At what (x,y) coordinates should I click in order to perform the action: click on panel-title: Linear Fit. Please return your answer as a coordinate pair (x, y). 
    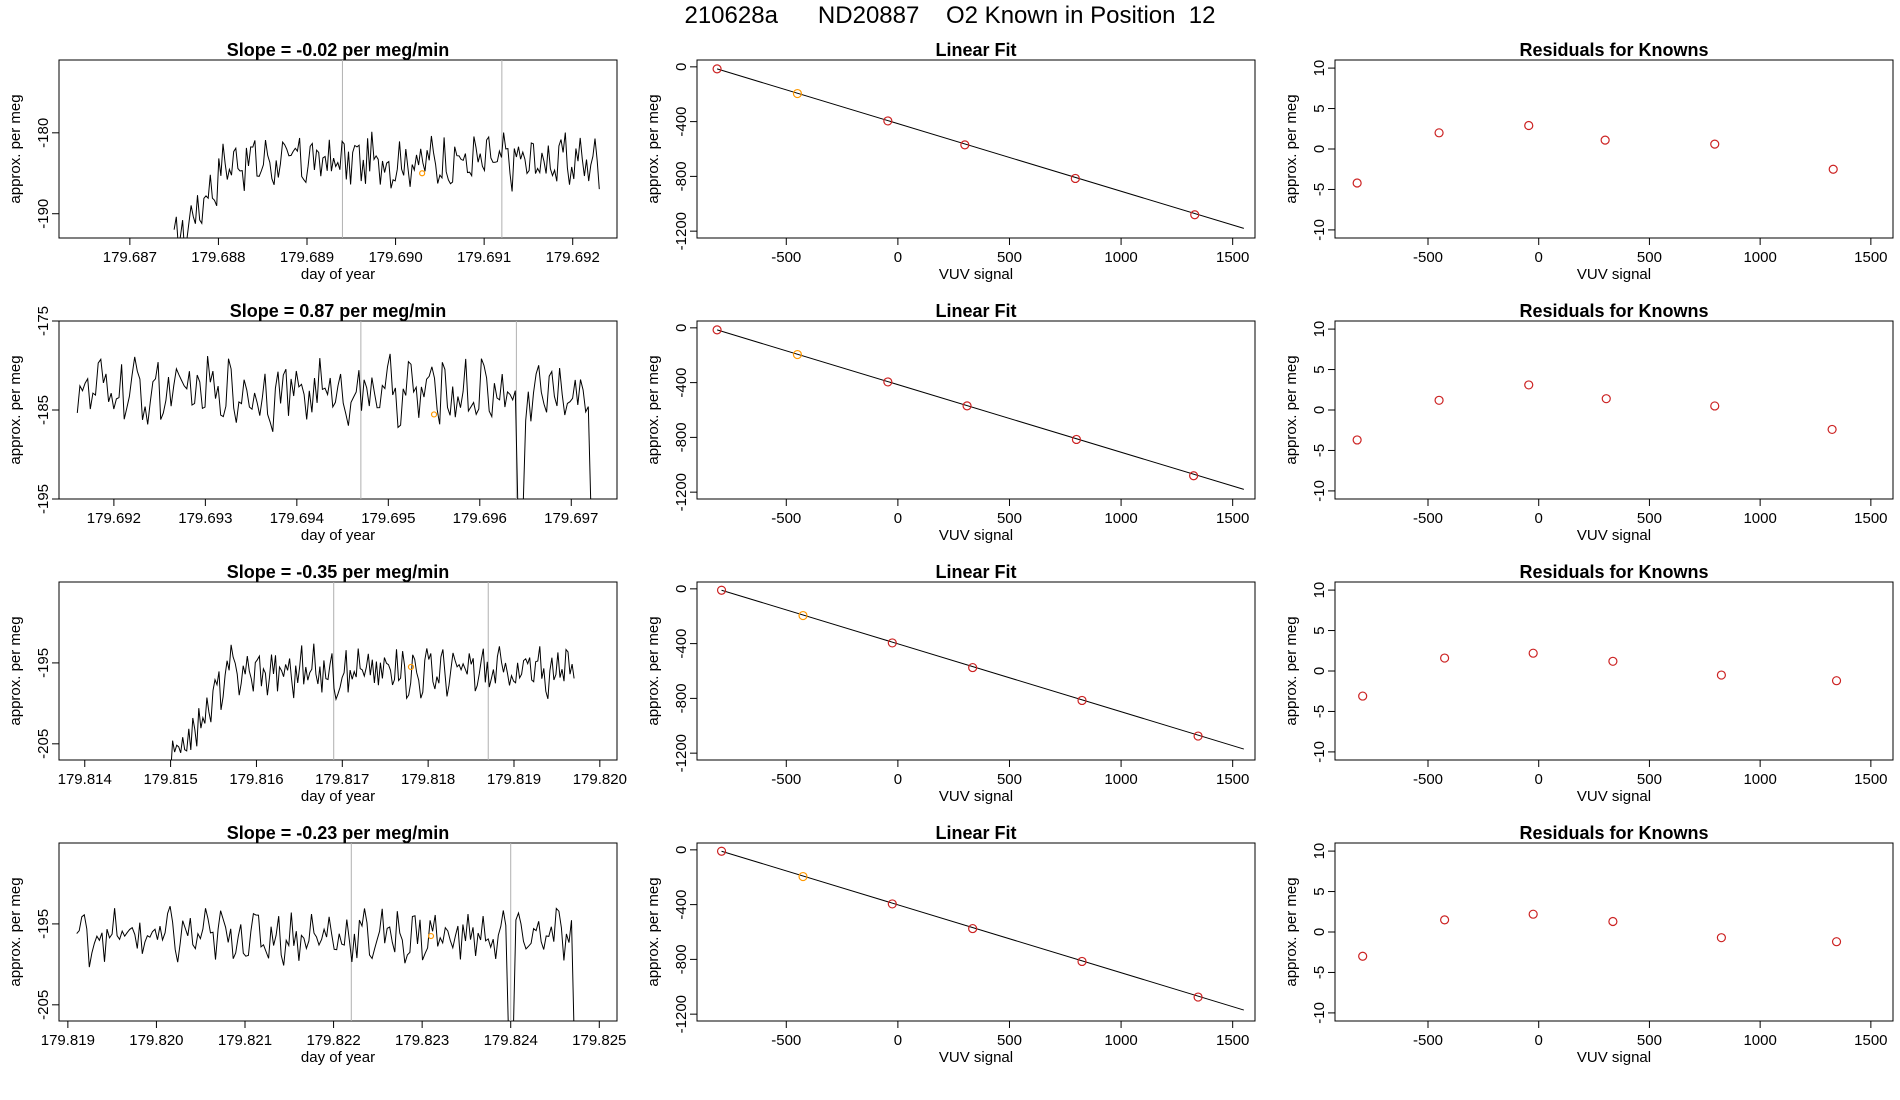
    Looking at the image, I should click on (975, 572).